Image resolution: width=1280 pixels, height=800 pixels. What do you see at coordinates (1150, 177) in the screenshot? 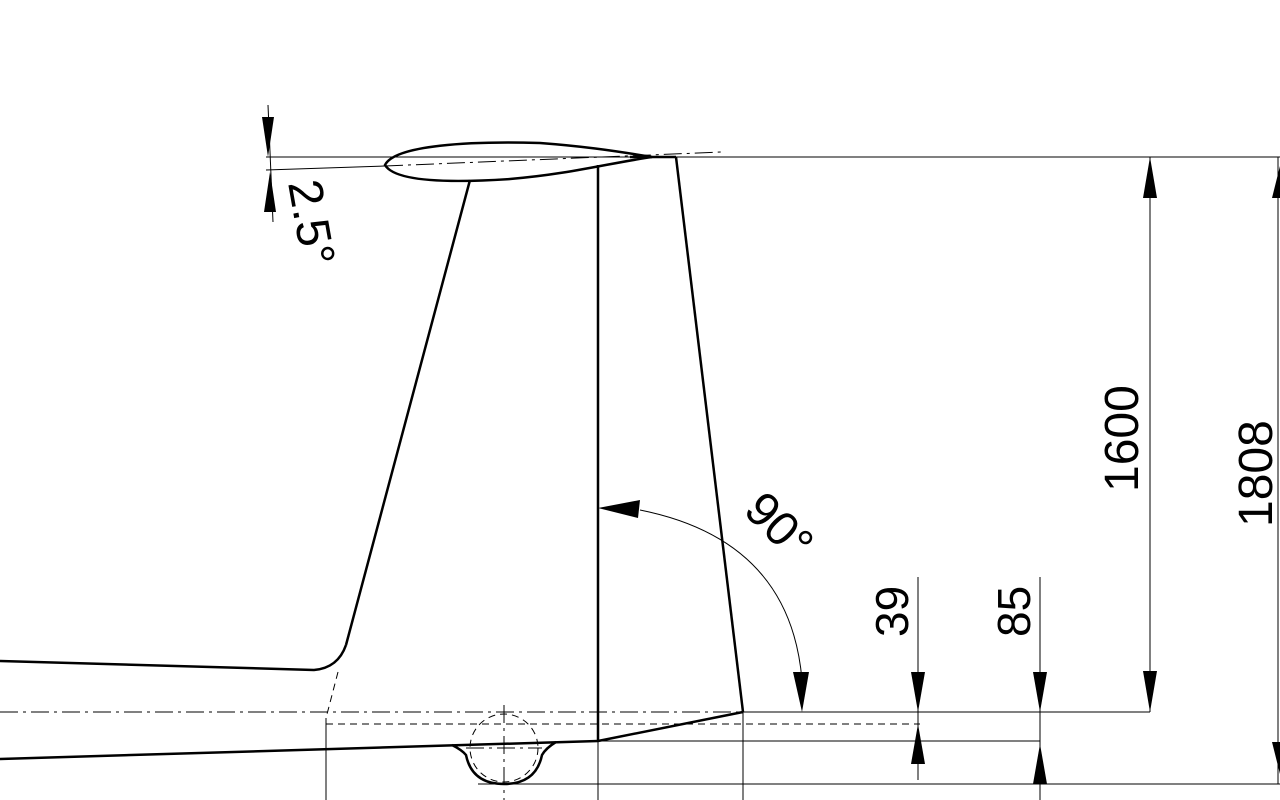
I see `fin-height-arrow-top` at bounding box center [1150, 177].